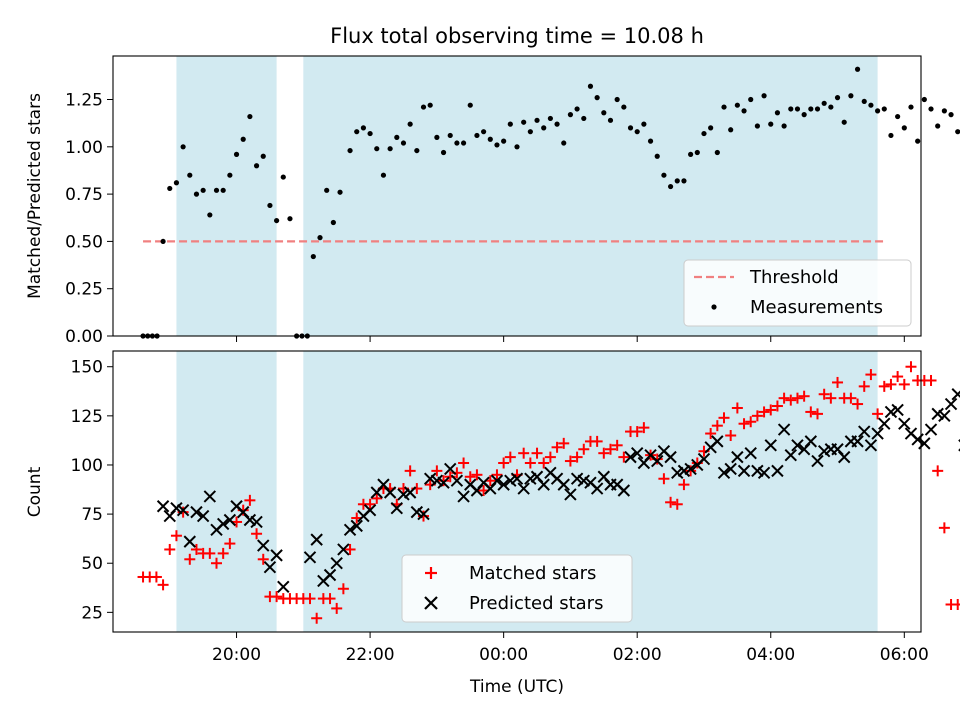 The width and height of the screenshot is (960, 720). I want to click on count-legend-matched-label: Matched stars, so click(532, 573).